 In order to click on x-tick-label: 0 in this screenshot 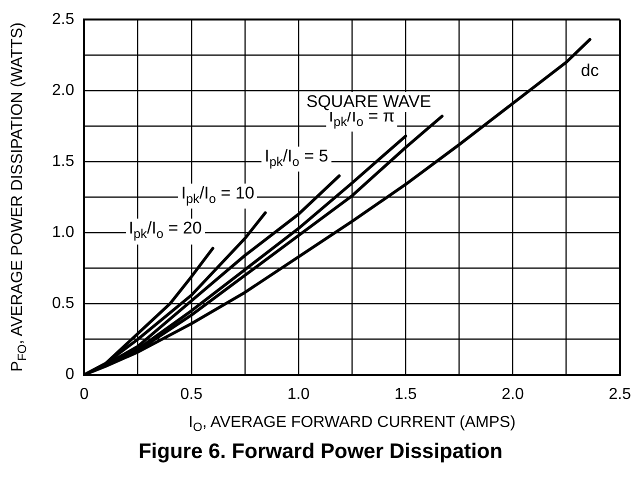, I will do `click(84, 394)`.